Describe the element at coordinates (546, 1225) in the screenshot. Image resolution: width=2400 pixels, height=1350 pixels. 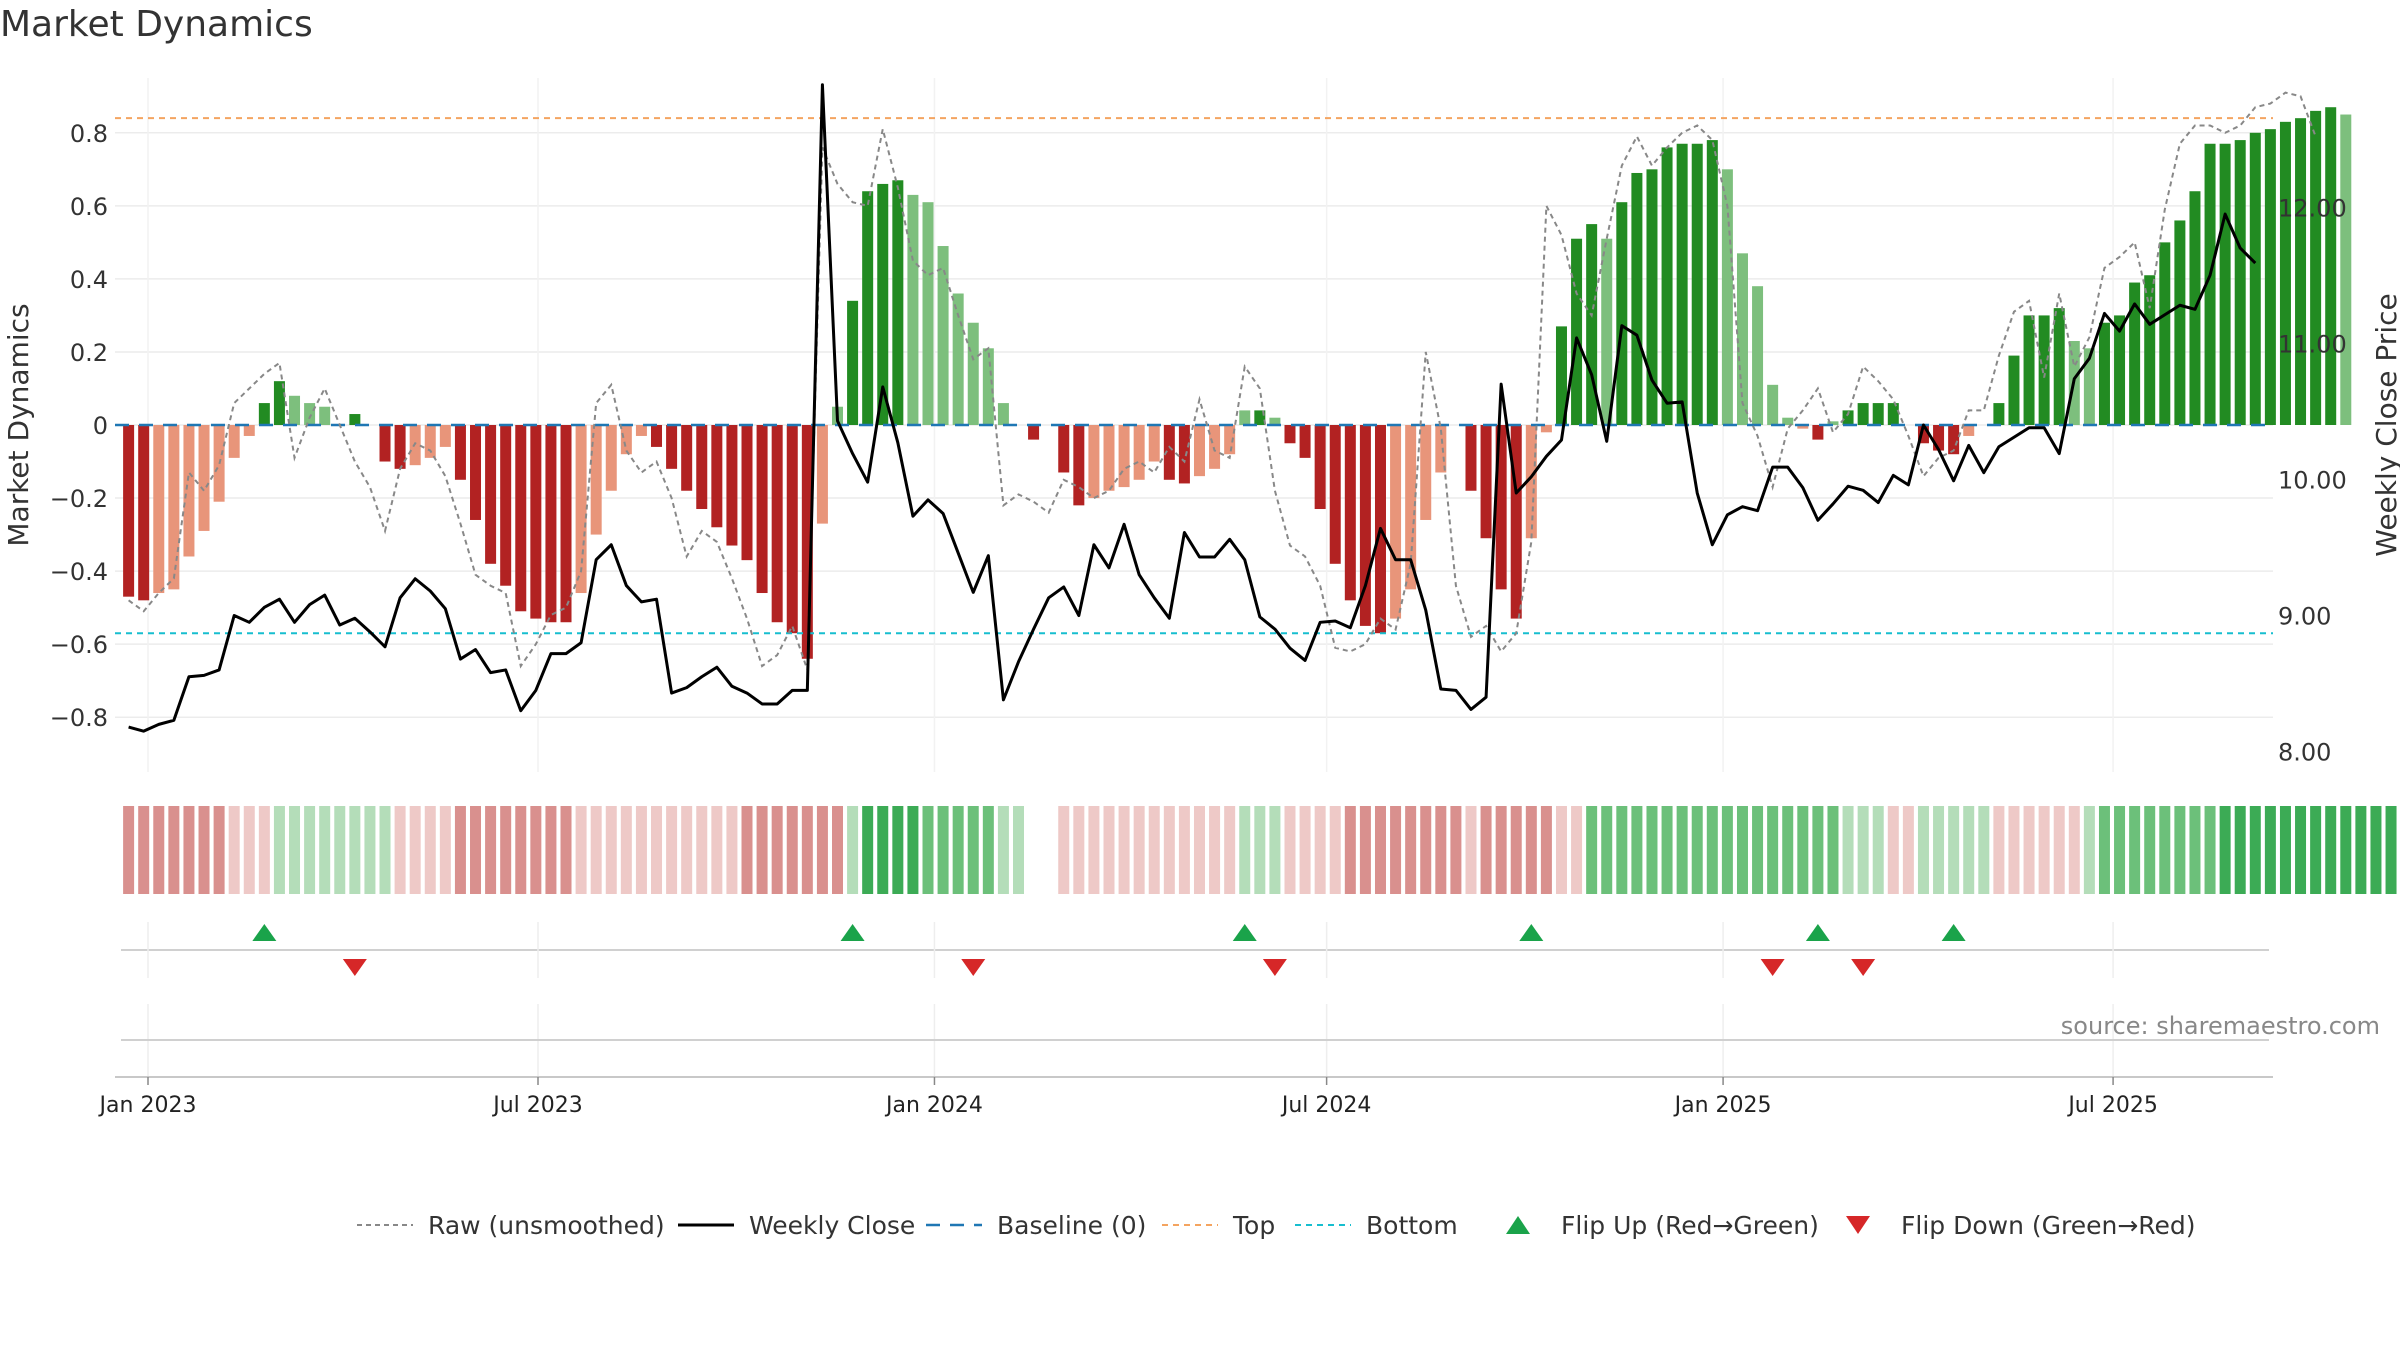
I see `legend-label: Raw (unsmoothed)` at that location.